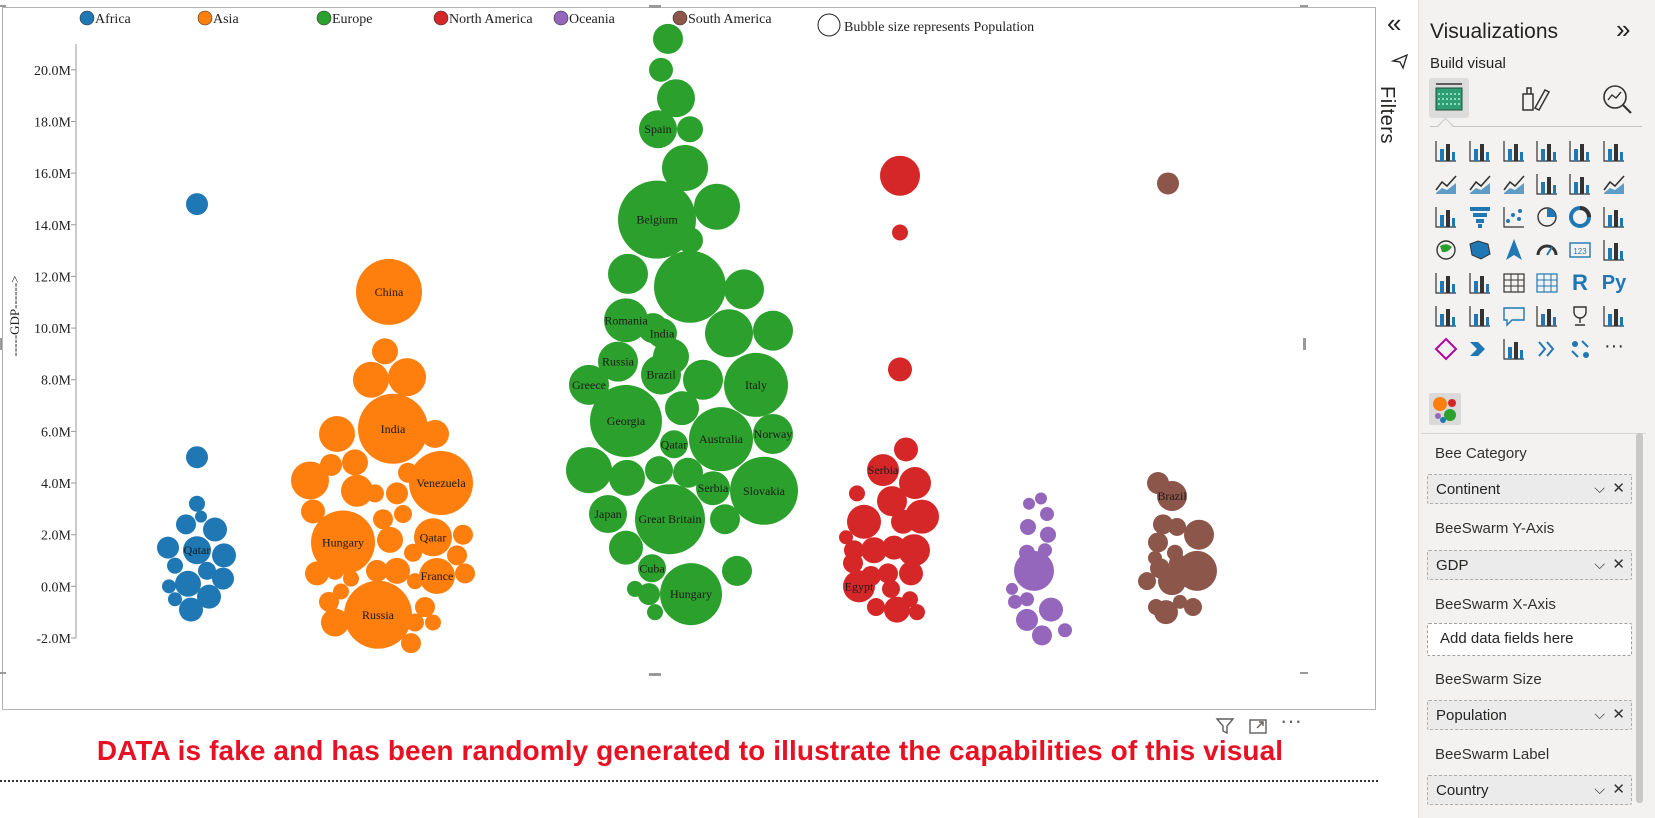 Image resolution: width=1655 pixels, height=818 pixels. I want to click on field-well-label: Country ⌵ ✕, so click(1529, 790).